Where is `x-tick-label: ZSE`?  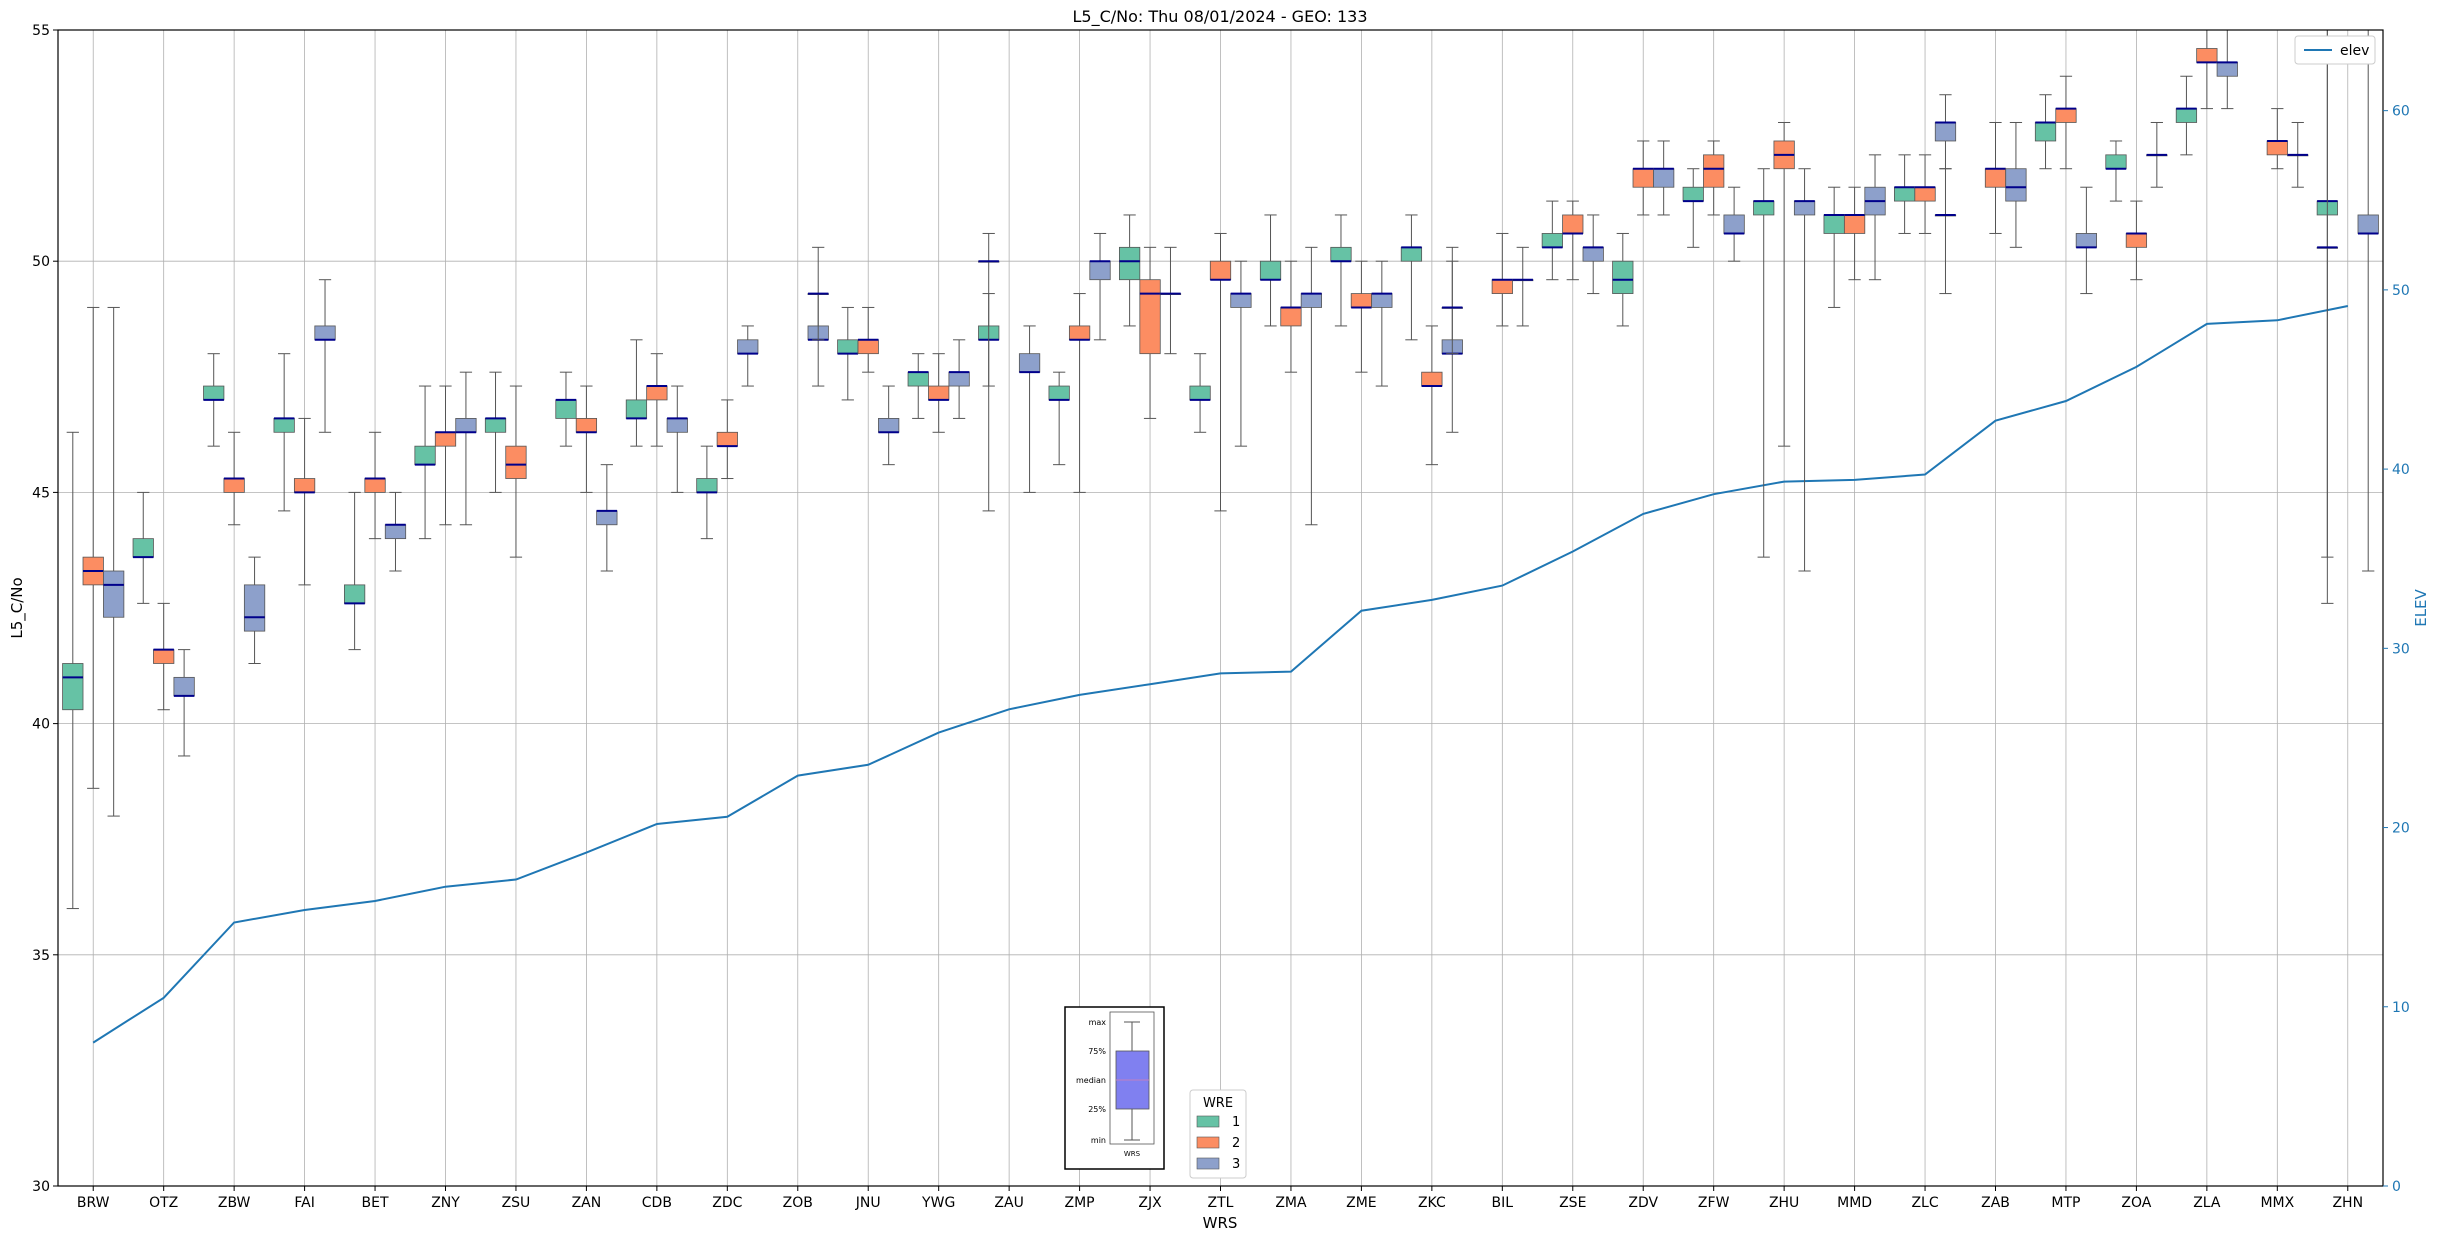 x-tick-label: ZSE is located at coordinates (1572, 1203).